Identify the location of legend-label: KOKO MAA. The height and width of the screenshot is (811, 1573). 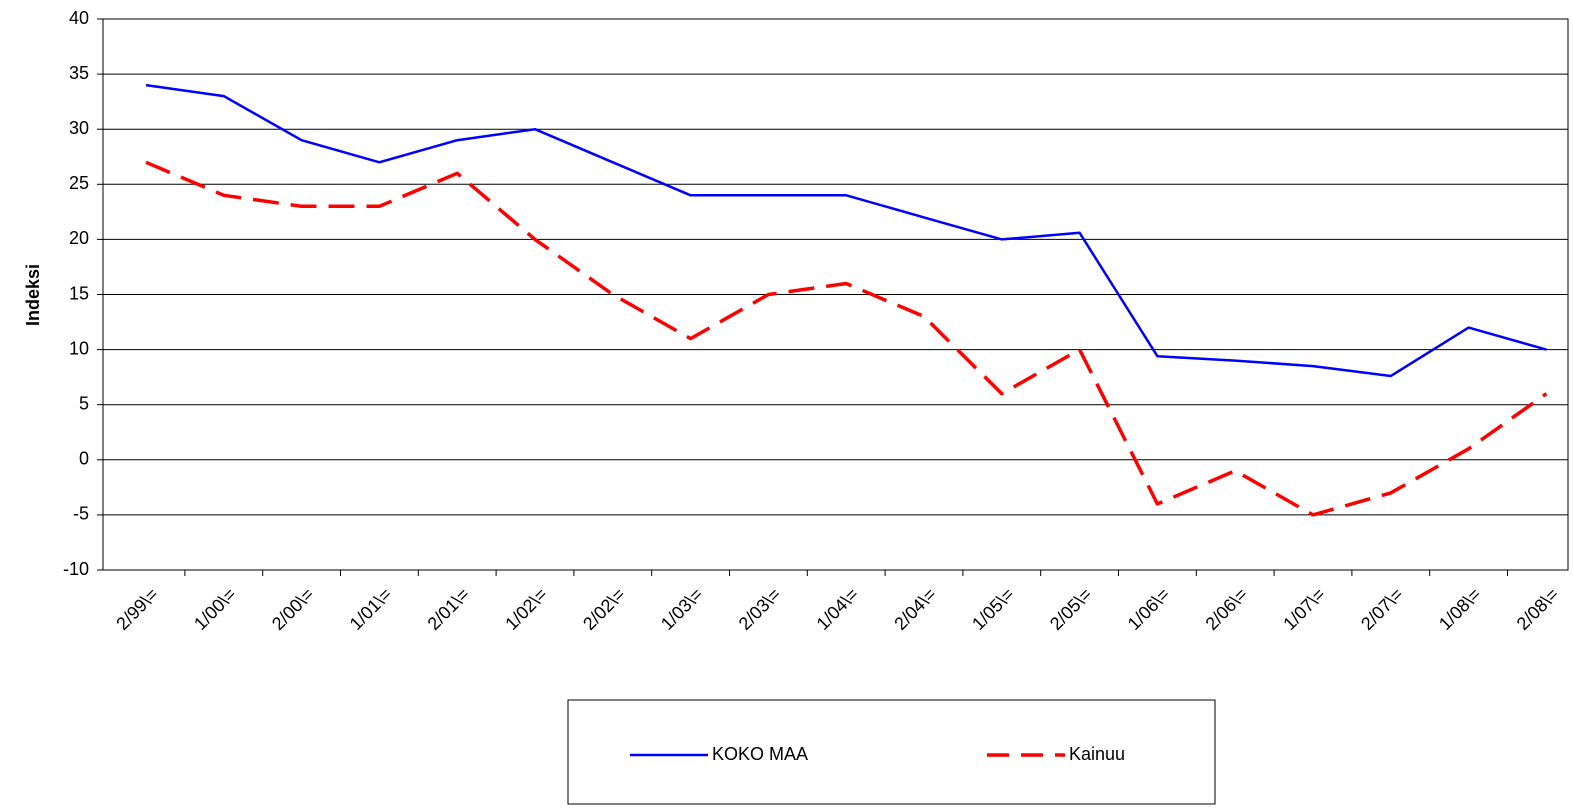
(760, 754).